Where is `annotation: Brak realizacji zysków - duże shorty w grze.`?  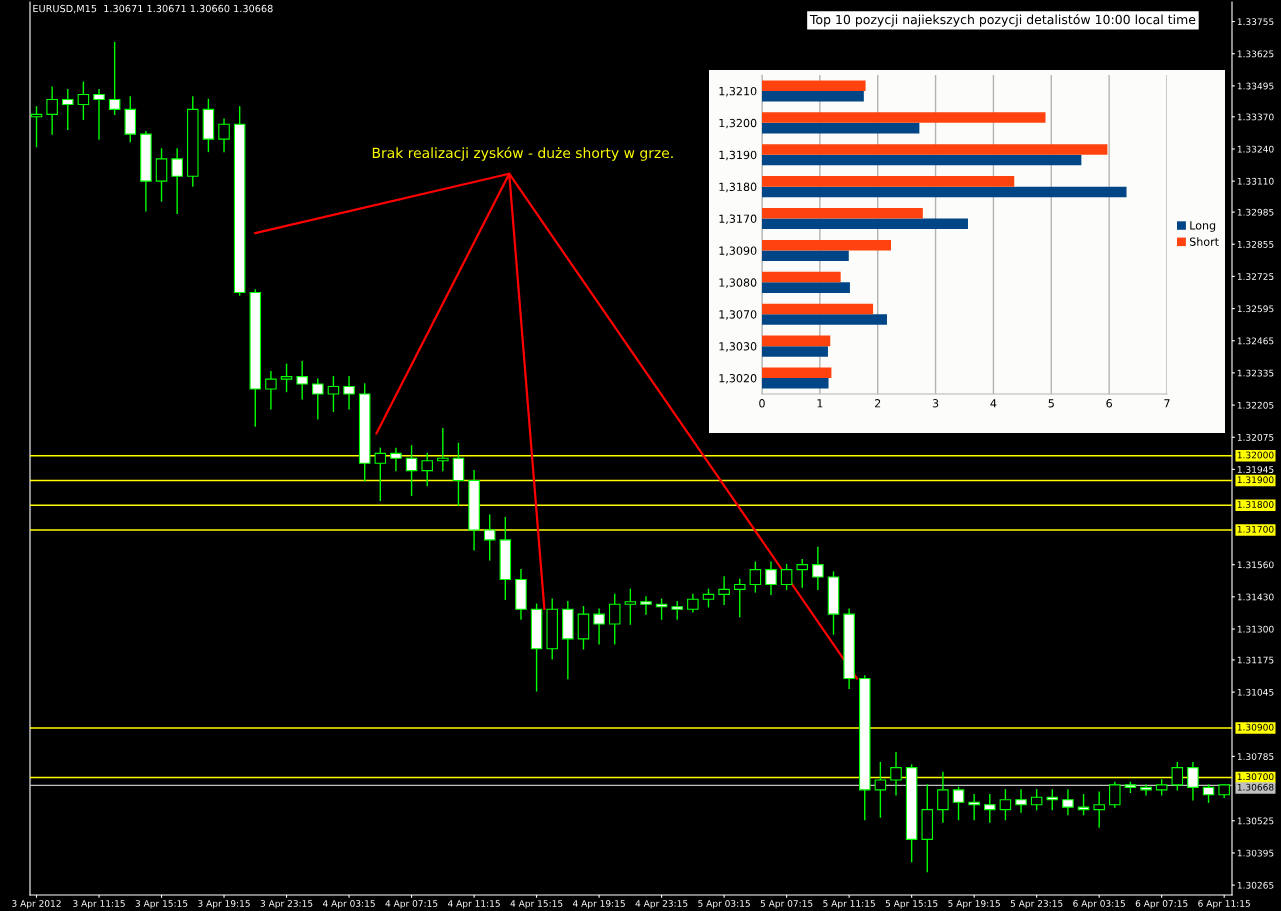 annotation: Brak realizacji zysków - duże shorty w grze. is located at coordinates (522, 153).